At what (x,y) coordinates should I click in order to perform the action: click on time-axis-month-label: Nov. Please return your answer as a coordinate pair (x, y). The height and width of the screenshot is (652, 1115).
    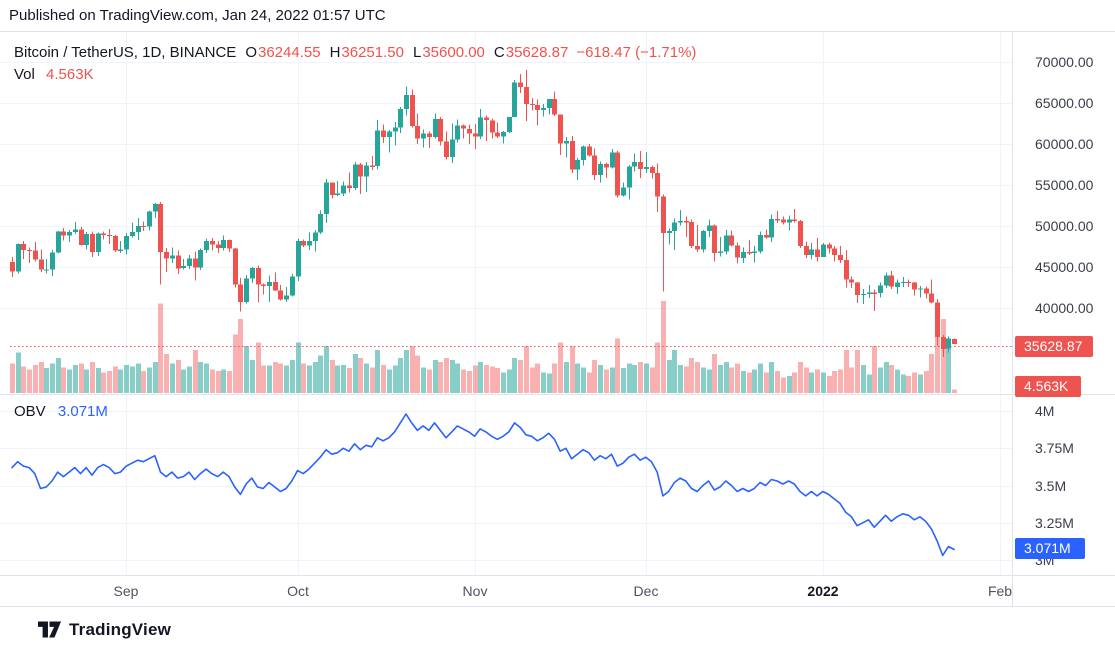
    Looking at the image, I should click on (475, 591).